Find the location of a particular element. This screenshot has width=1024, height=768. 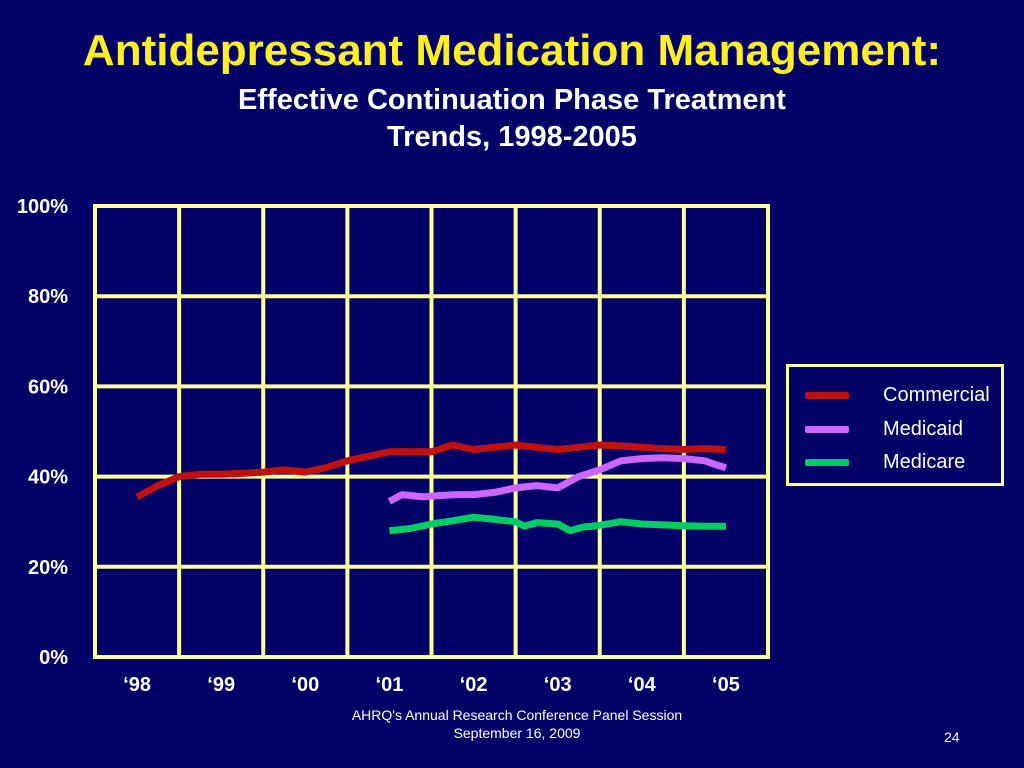

legend-swatch-medicare is located at coordinates (827, 462).